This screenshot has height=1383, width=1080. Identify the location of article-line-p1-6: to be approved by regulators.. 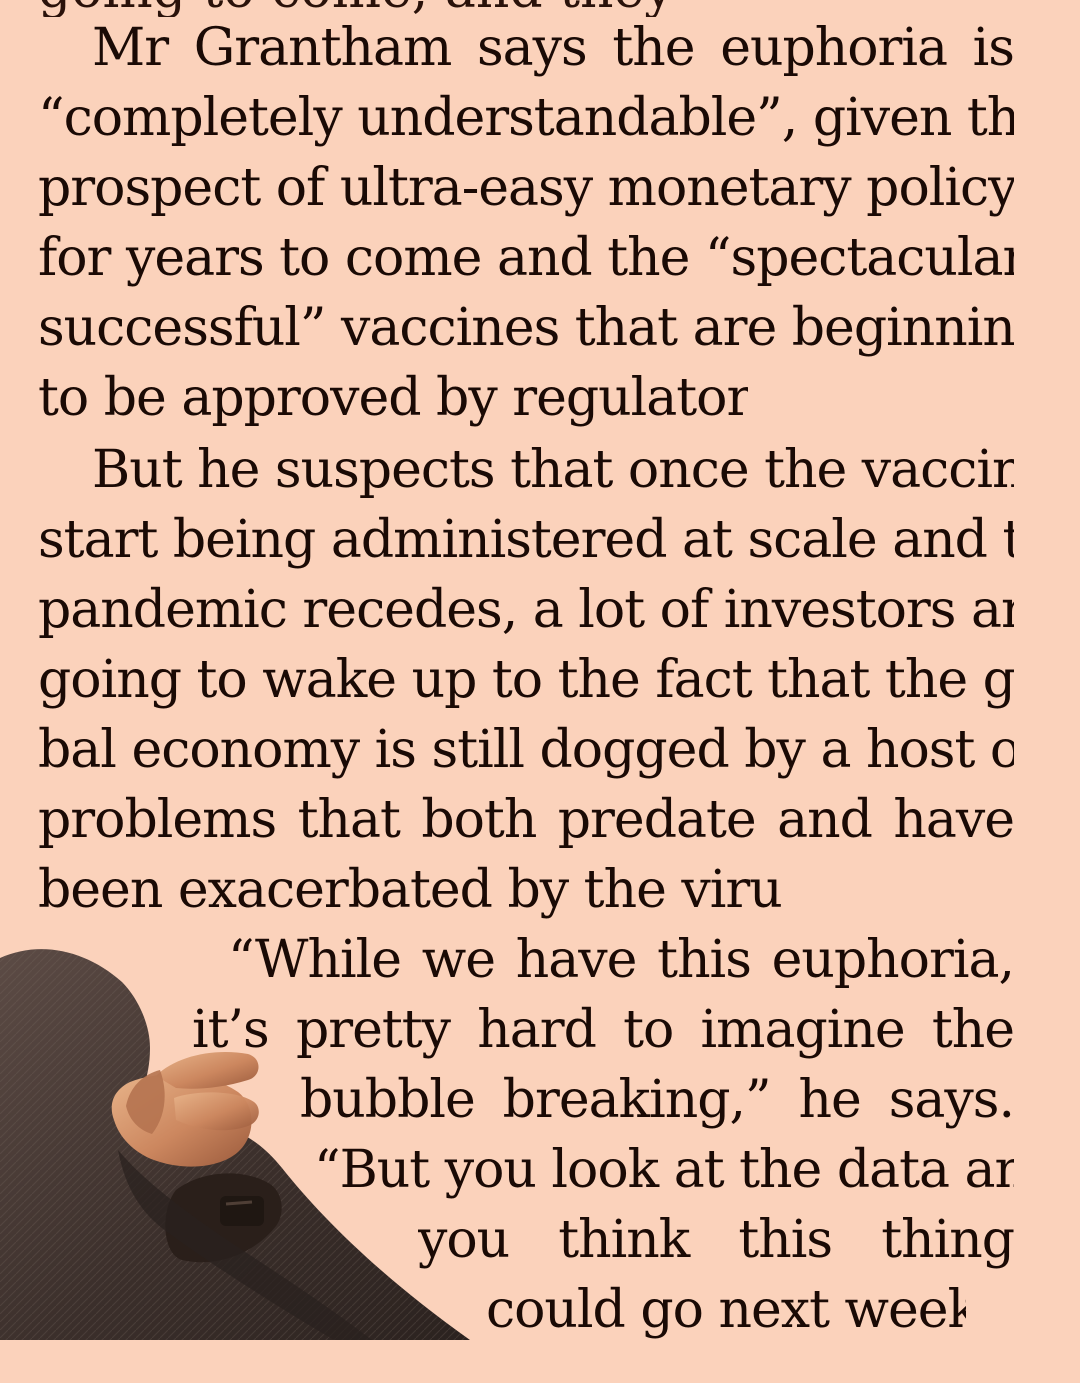
(393, 398).